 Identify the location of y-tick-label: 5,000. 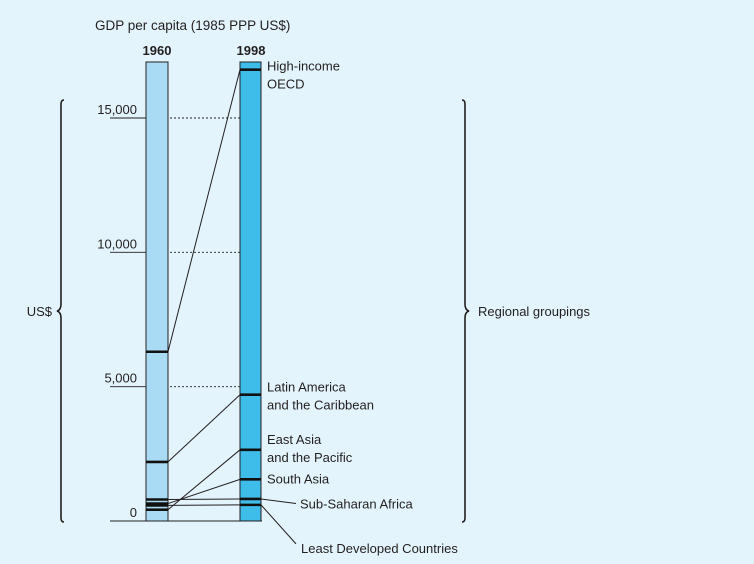
(120, 378).